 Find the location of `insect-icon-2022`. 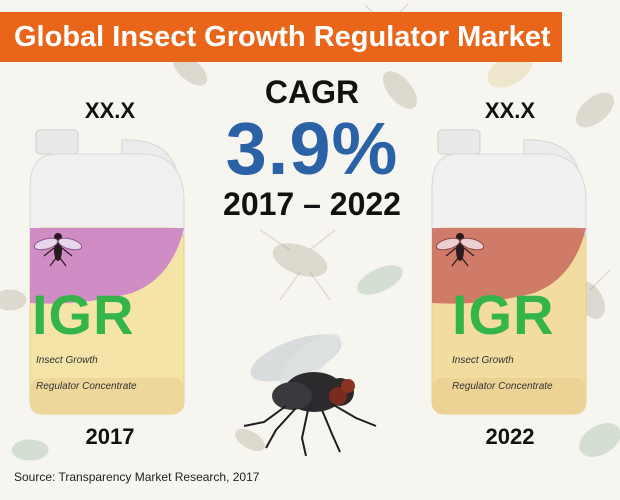

insect-icon-2022 is located at coordinates (460, 250).